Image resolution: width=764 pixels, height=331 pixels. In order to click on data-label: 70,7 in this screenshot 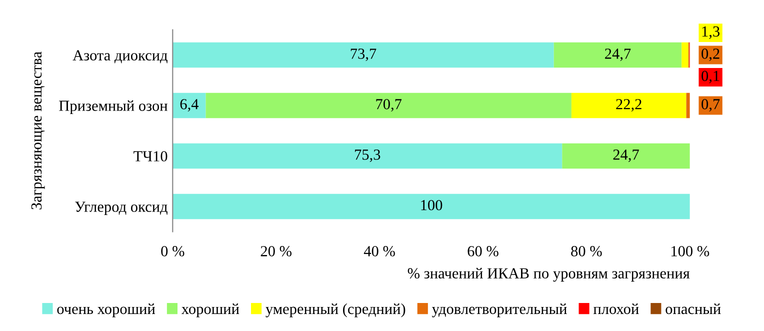, I will do `click(389, 105)`.